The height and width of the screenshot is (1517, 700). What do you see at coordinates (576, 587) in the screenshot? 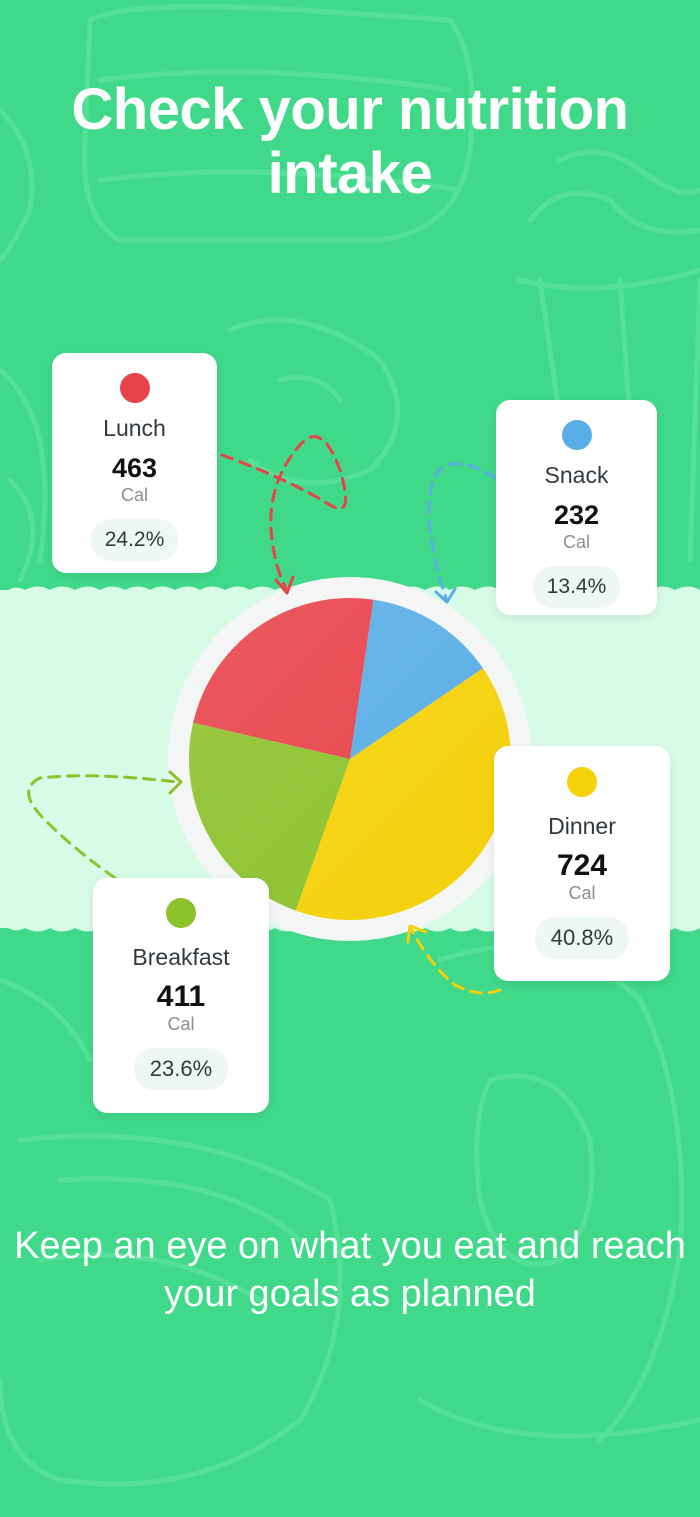
I see `snack-percent-badge: 13.4%` at bounding box center [576, 587].